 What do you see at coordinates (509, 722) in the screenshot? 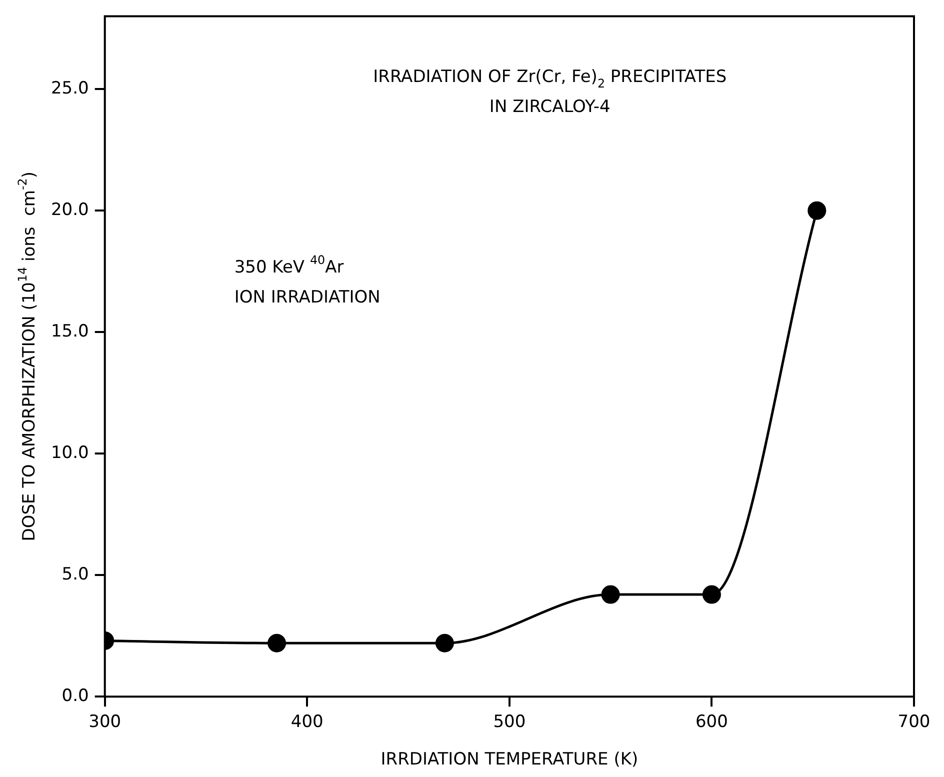
I see `x-tick-label: 500` at bounding box center [509, 722].